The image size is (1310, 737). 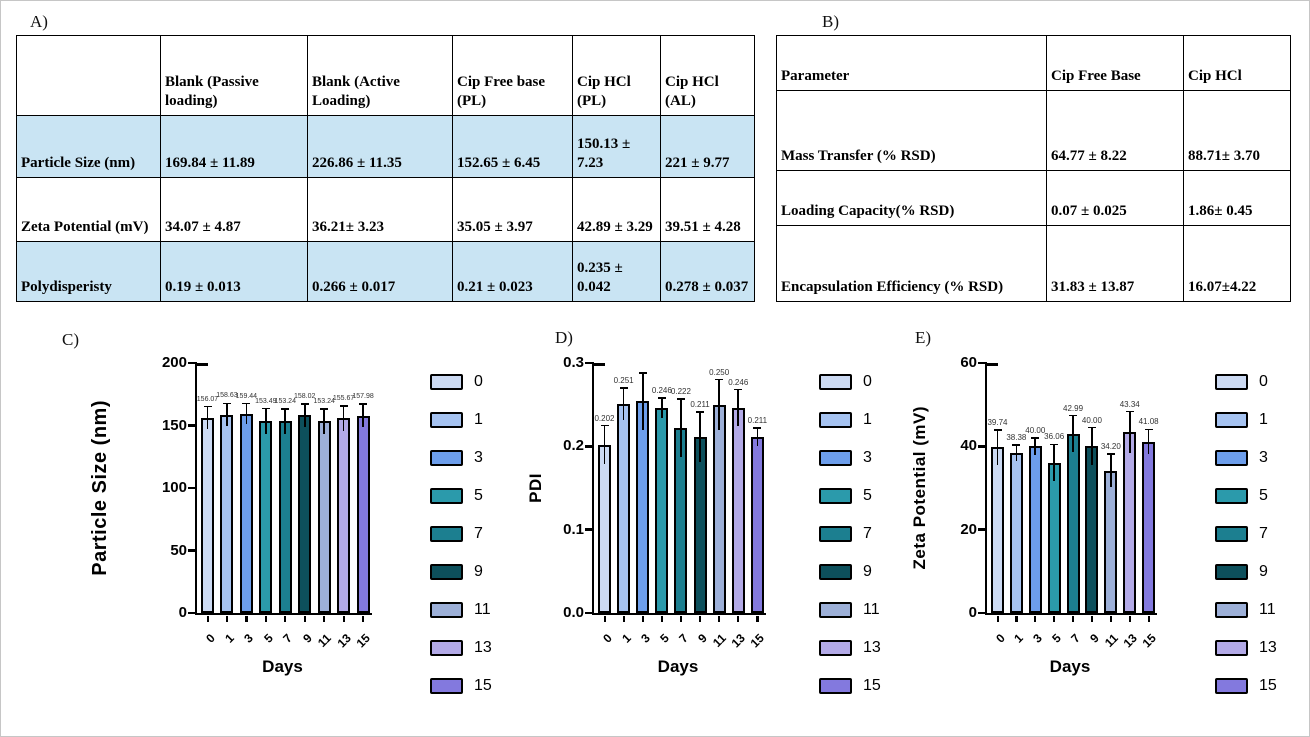 I want to click on table-cell: 0.19 ± 0.013, so click(x=234, y=271).